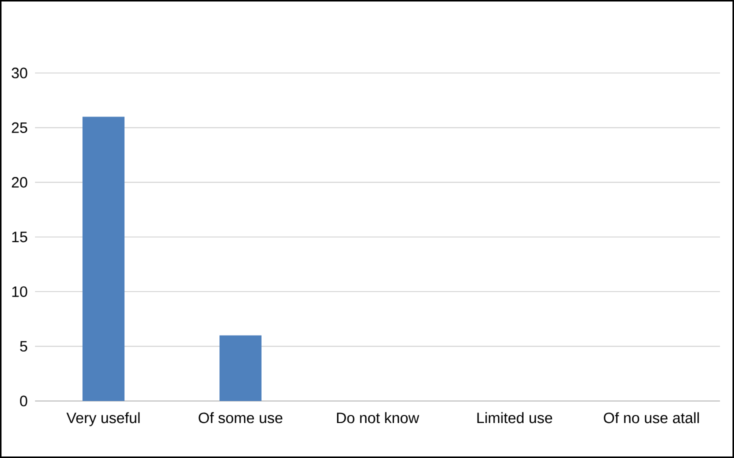 The image size is (734, 458). I want to click on x-tick-label: Do not know, so click(378, 418).